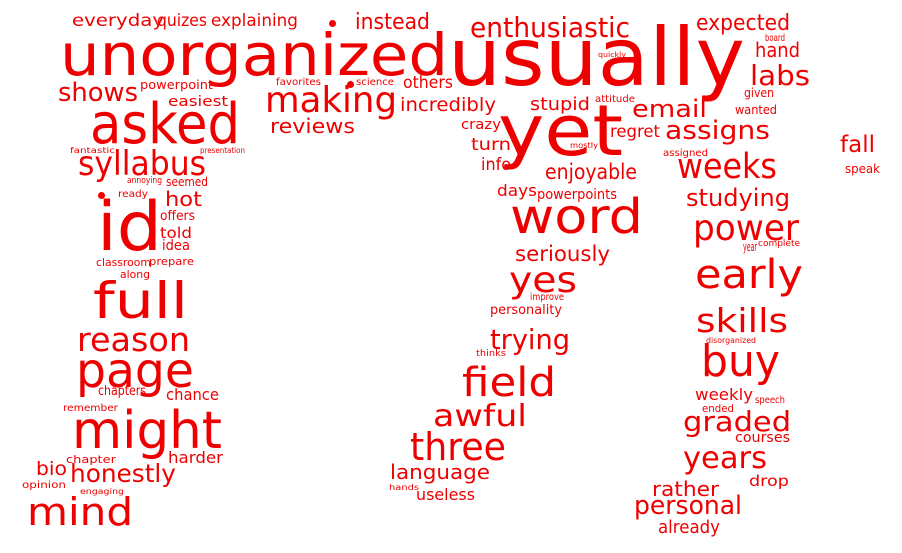 Image resolution: width=902 pixels, height=553 pixels. Describe the element at coordinates (561, 131) in the screenshot. I see `word-31: yet` at that location.